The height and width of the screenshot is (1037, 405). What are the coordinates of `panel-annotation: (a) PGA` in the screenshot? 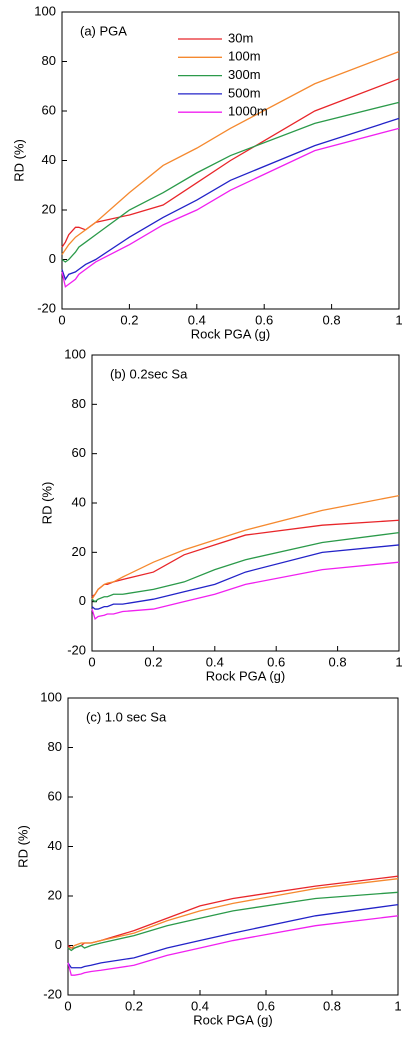 It's located at (103, 30).